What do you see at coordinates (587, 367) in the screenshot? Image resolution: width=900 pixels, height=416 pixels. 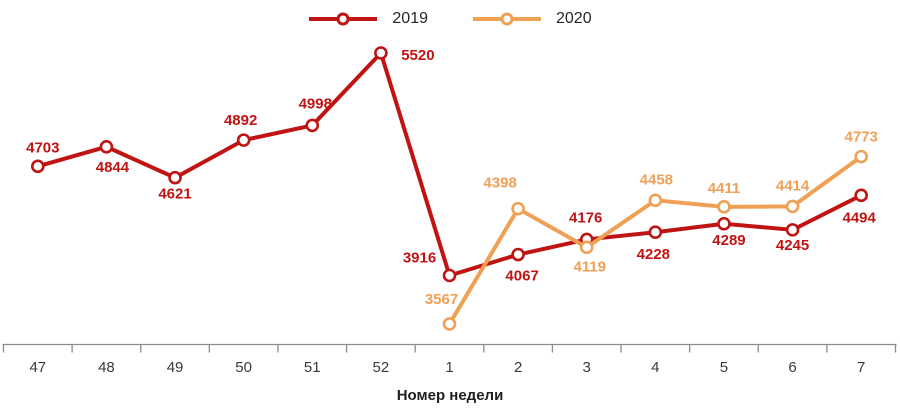 I see `x-tick-label-3: 3` at bounding box center [587, 367].